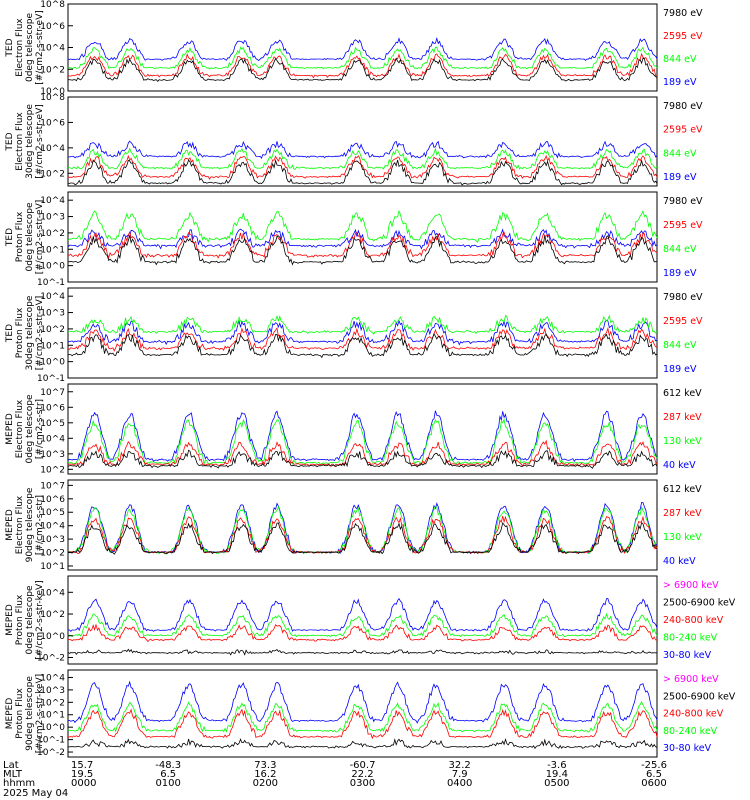 The width and height of the screenshot is (750, 800). Describe the element at coordinates (654, 774) in the screenshot. I see `x-tick-mlt: 6.5` at that location.